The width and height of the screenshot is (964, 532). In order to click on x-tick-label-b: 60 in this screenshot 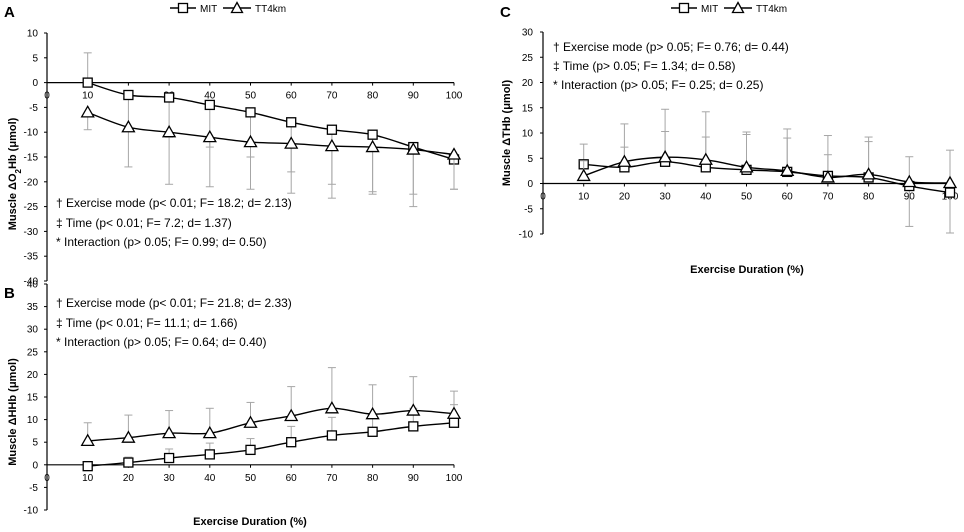, I will do `click(292, 478)`.